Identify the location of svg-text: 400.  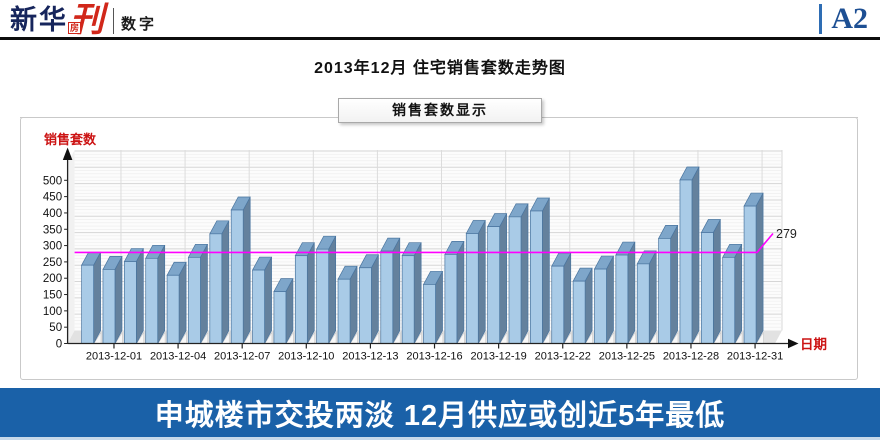
(52, 214).